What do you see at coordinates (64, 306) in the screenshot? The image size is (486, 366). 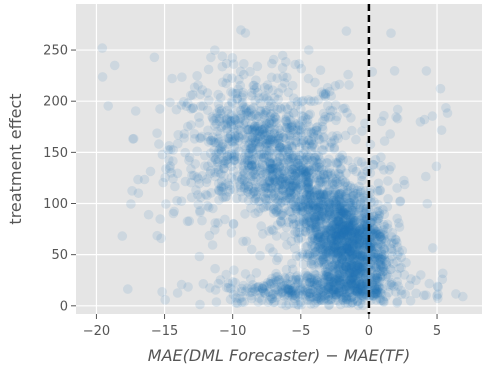 I see `y-tick-label: 0` at bounding box center [64, 306].